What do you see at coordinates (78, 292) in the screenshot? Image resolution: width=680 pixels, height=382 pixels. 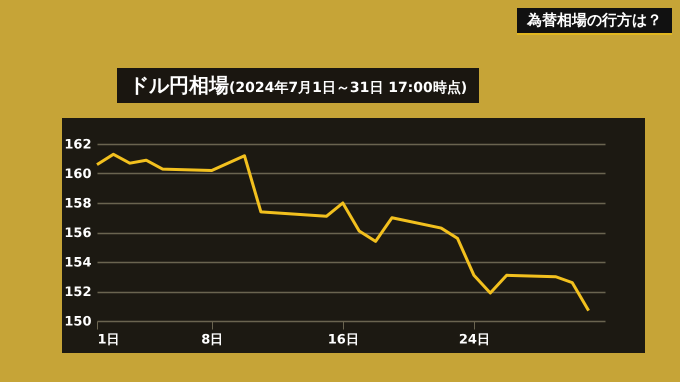 I see `y-tick-label: 152` at bounding box center [78, 292].